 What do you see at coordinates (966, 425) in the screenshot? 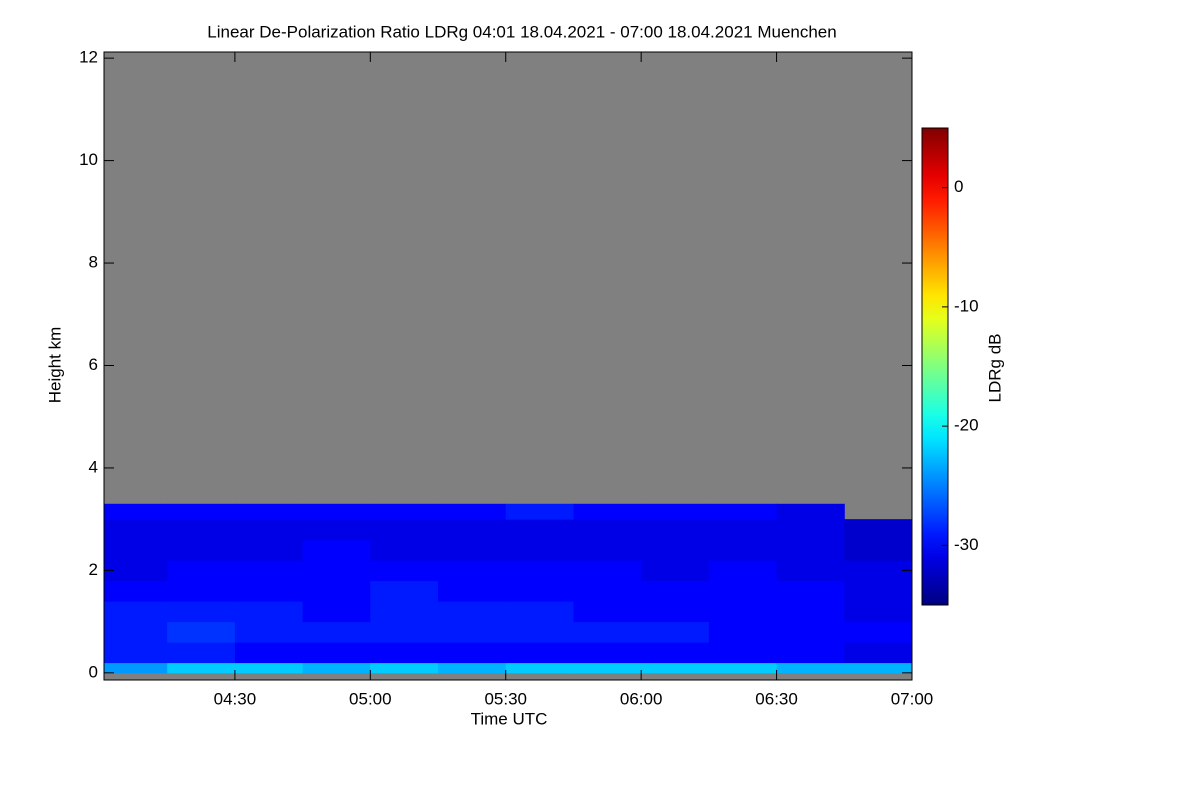
I see `colorbar-tick-label: -20` at bounding box center [966, 425].